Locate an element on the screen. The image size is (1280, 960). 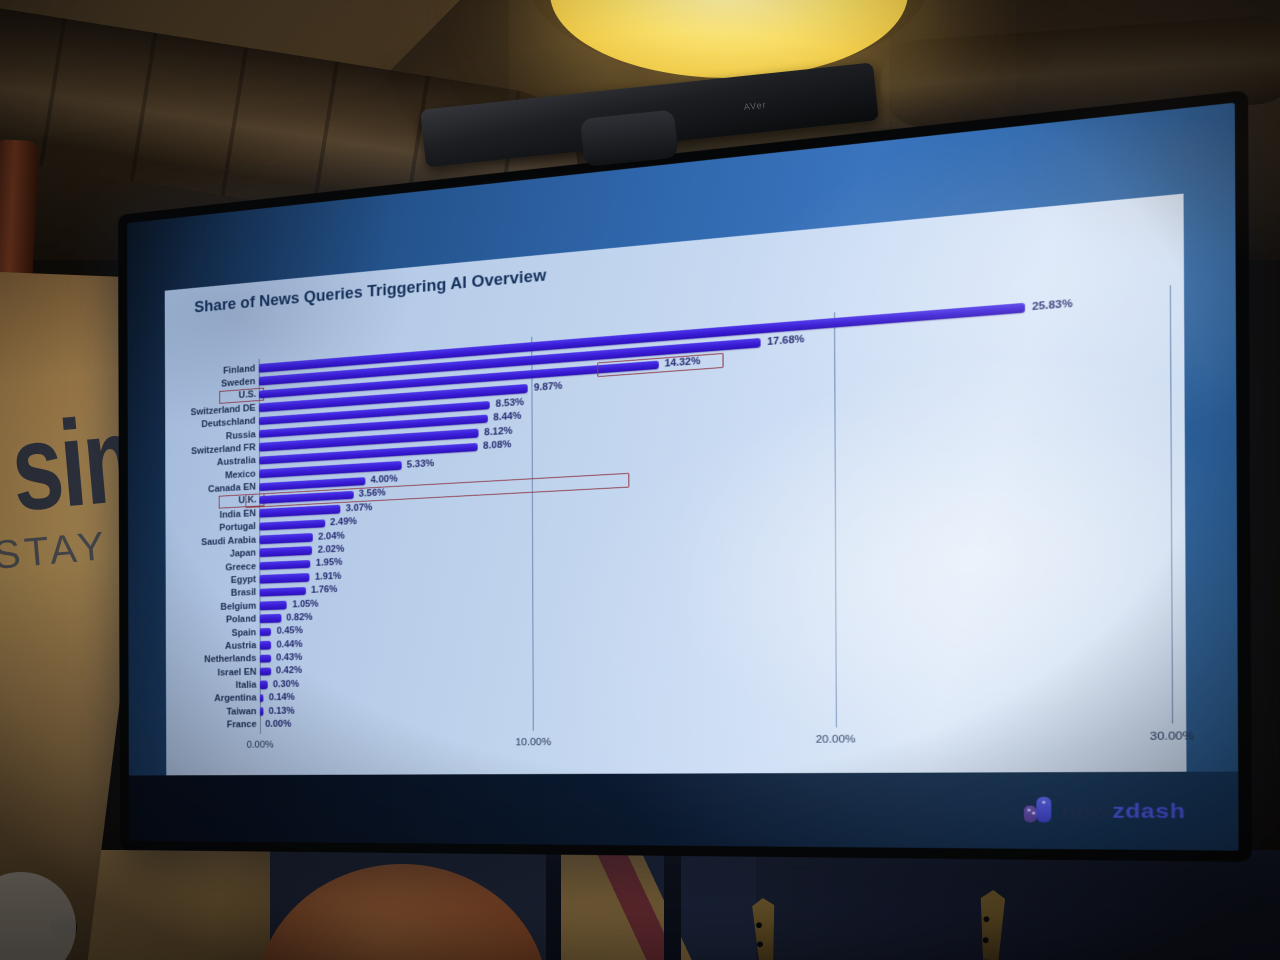
value-label: 0.30% is located at coordinates (286, 684).